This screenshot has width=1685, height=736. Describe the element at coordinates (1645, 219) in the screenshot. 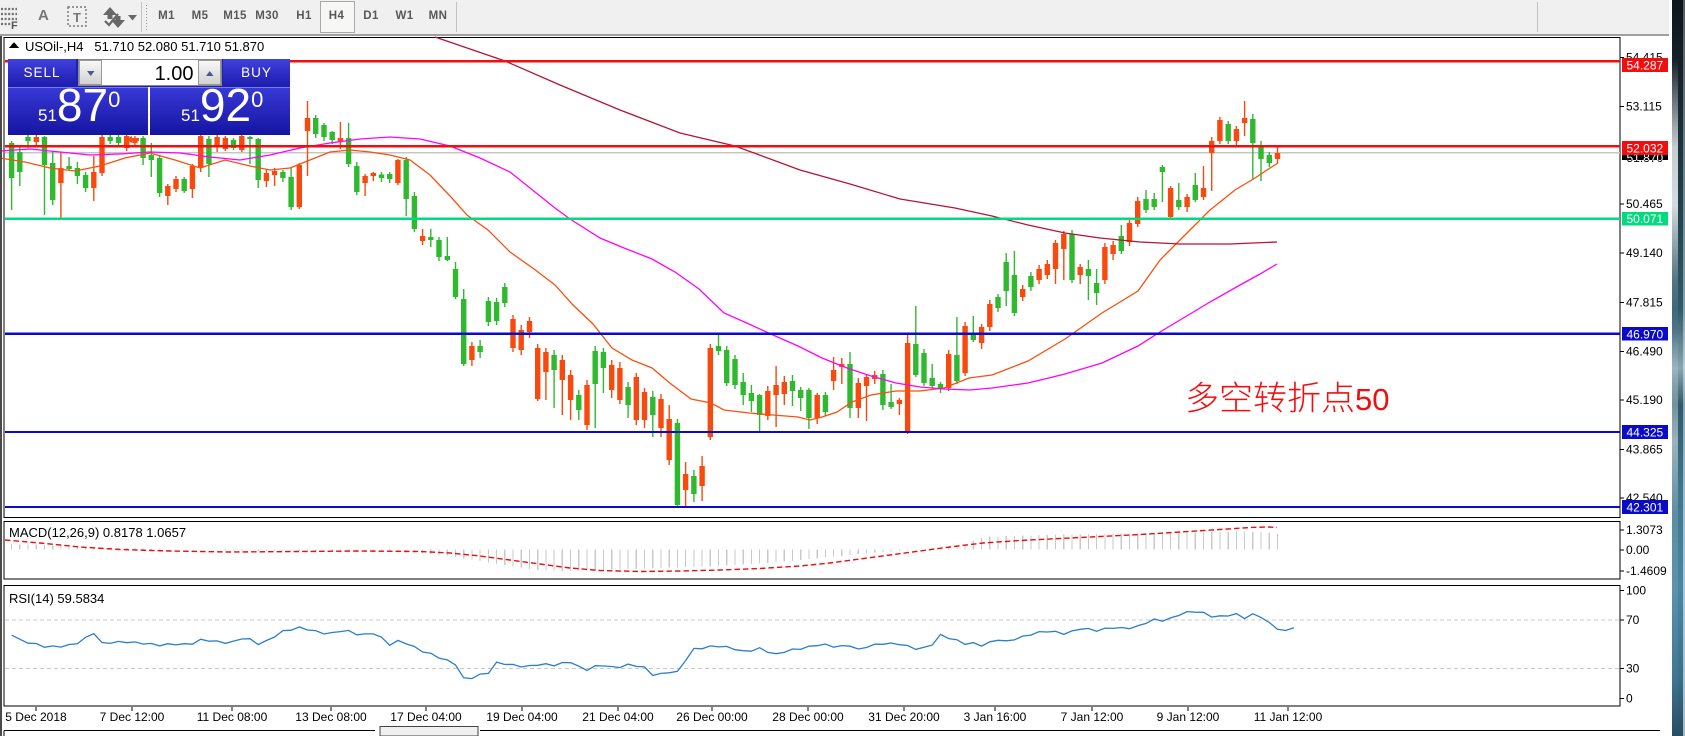

I see `svg-text: 50.071` at that location.